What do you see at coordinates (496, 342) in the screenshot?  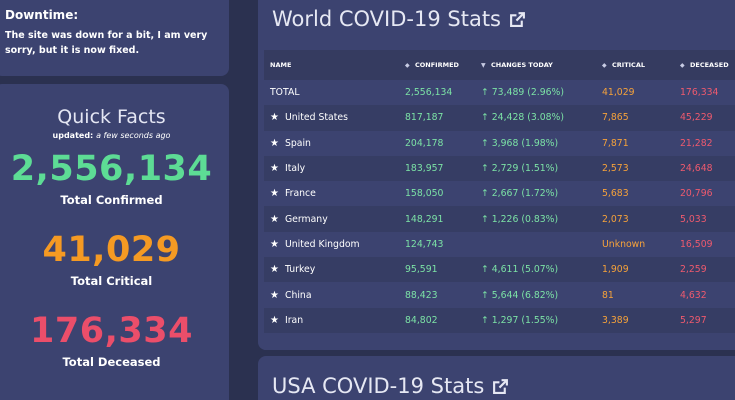 I see `table-scroll-fade` at bounding box center [496, 342].